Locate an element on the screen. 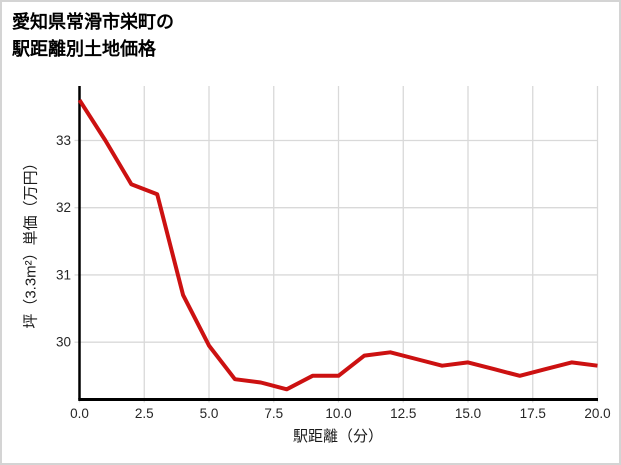 This screenshot has width=621, height=465. x-tick-label: 15.0 is located at coordinates (468, 413).